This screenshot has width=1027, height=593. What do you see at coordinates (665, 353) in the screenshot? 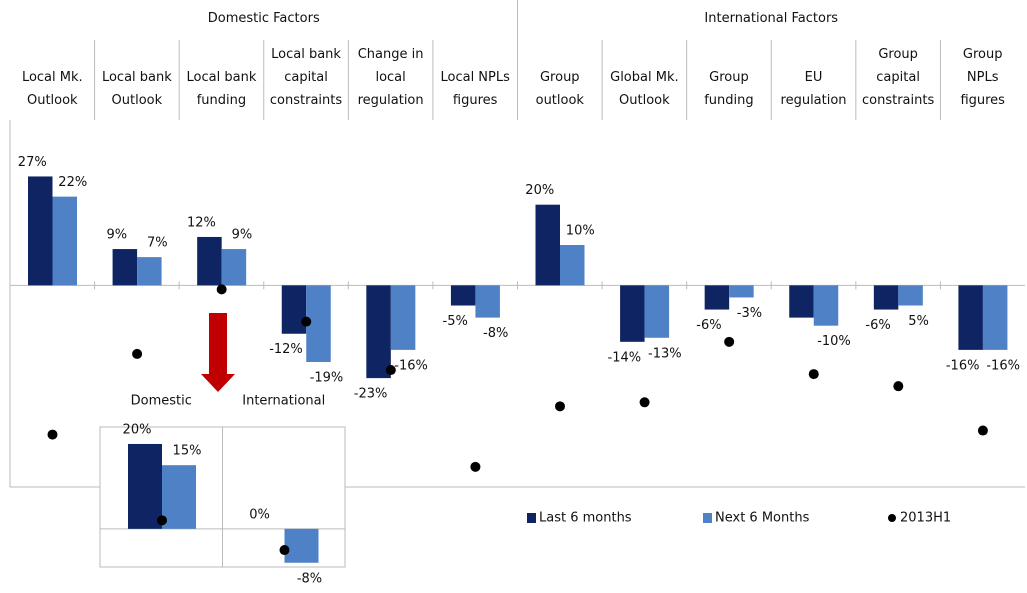
I see `data-label: -13%` at bounding box center [665, 353].